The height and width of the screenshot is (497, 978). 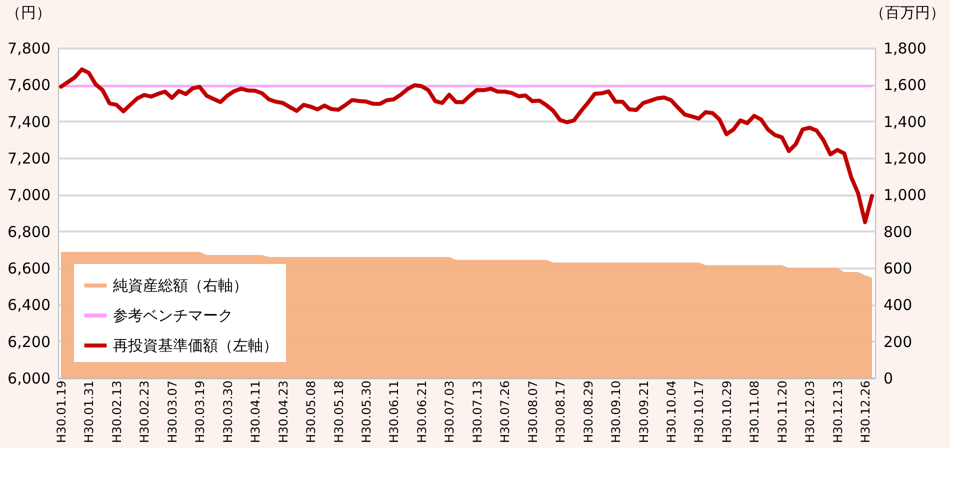 I want to click on y2-tick-label: 0, so click(x=889, y=379).